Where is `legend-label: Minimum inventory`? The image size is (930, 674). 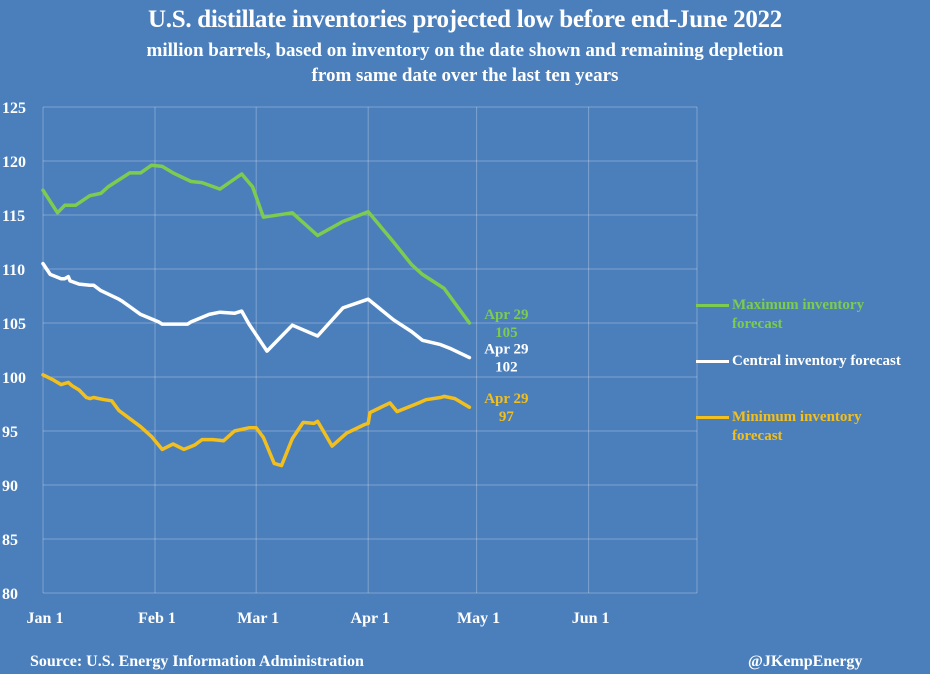
legend-label: Minimum inventory is located at coordinates (797, 417).